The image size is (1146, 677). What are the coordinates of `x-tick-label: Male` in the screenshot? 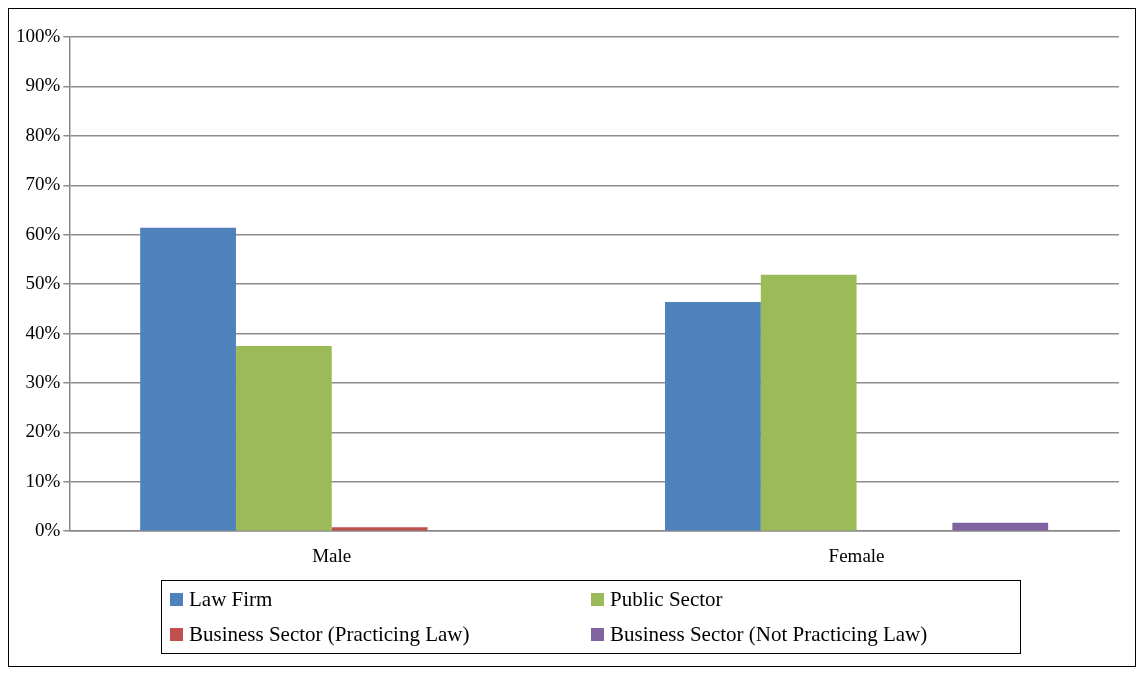 It's located at (332, 555).